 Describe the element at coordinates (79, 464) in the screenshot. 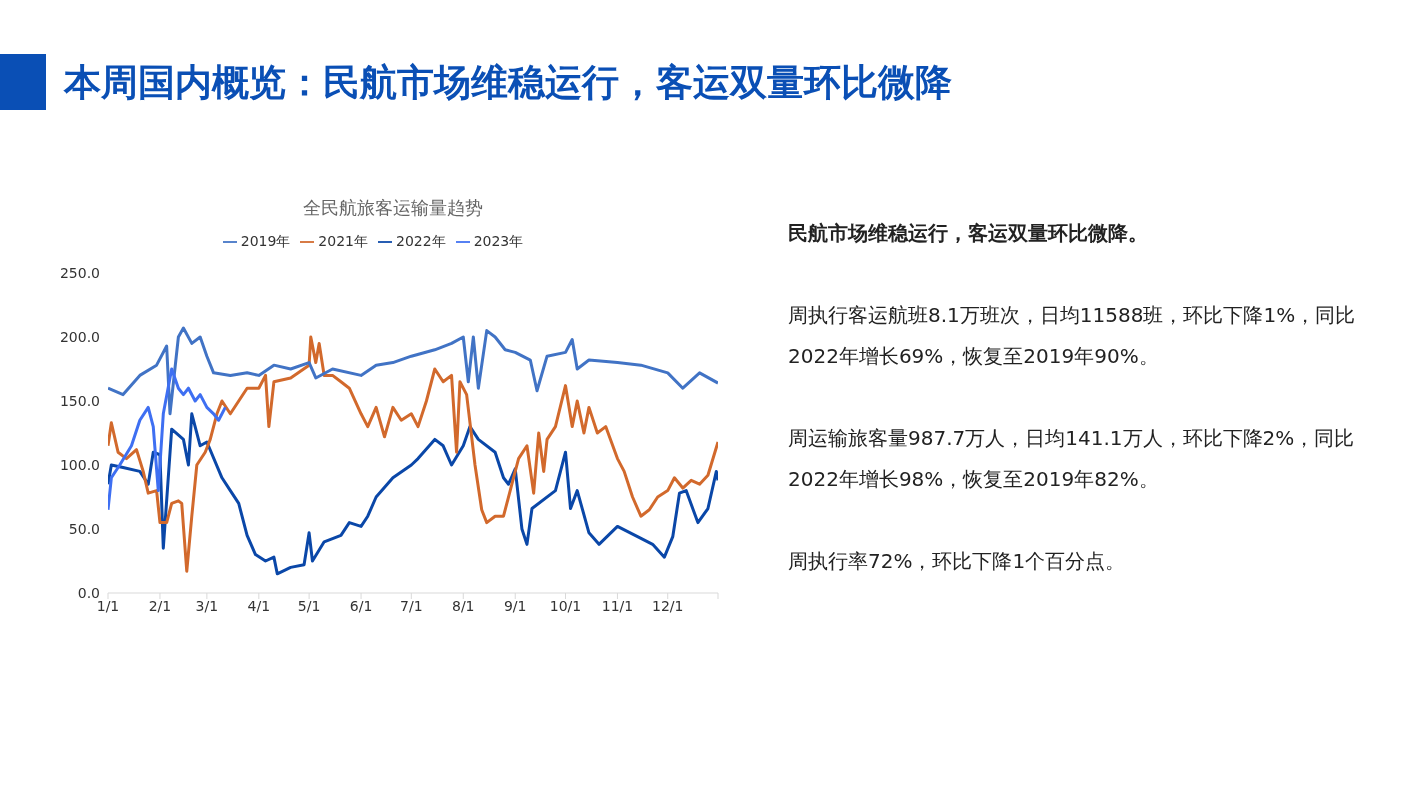

I see `y-tick-label: 100.0` at that location.